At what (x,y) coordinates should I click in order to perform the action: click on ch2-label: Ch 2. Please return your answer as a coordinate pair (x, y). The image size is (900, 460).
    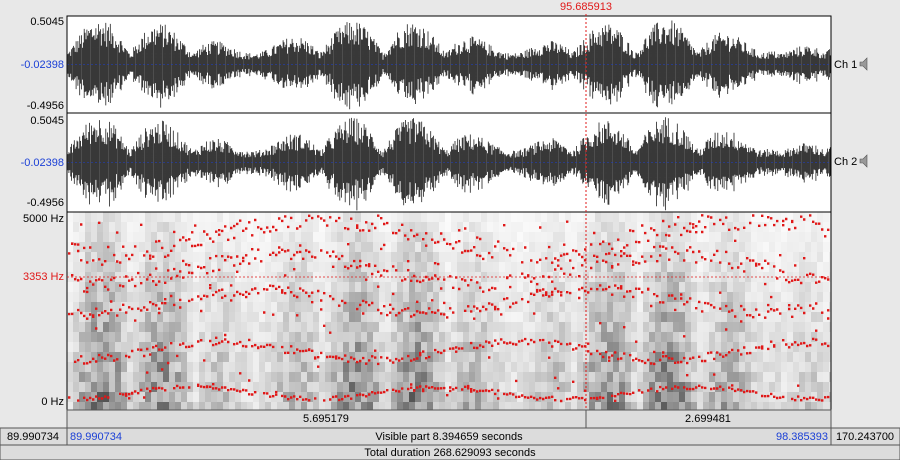
    Looking at the image, I should click on (845, 162).